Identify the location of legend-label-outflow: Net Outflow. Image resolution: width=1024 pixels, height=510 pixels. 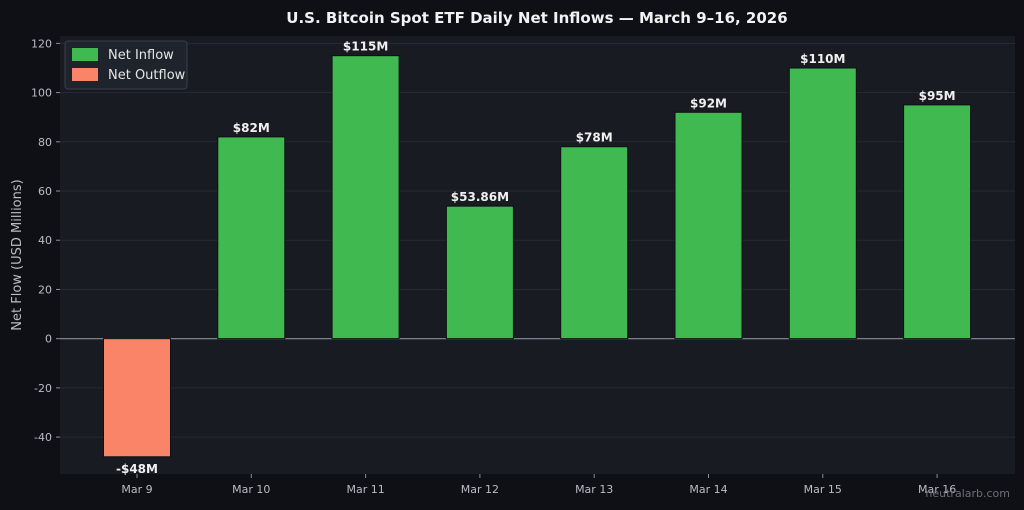
(147, 75).